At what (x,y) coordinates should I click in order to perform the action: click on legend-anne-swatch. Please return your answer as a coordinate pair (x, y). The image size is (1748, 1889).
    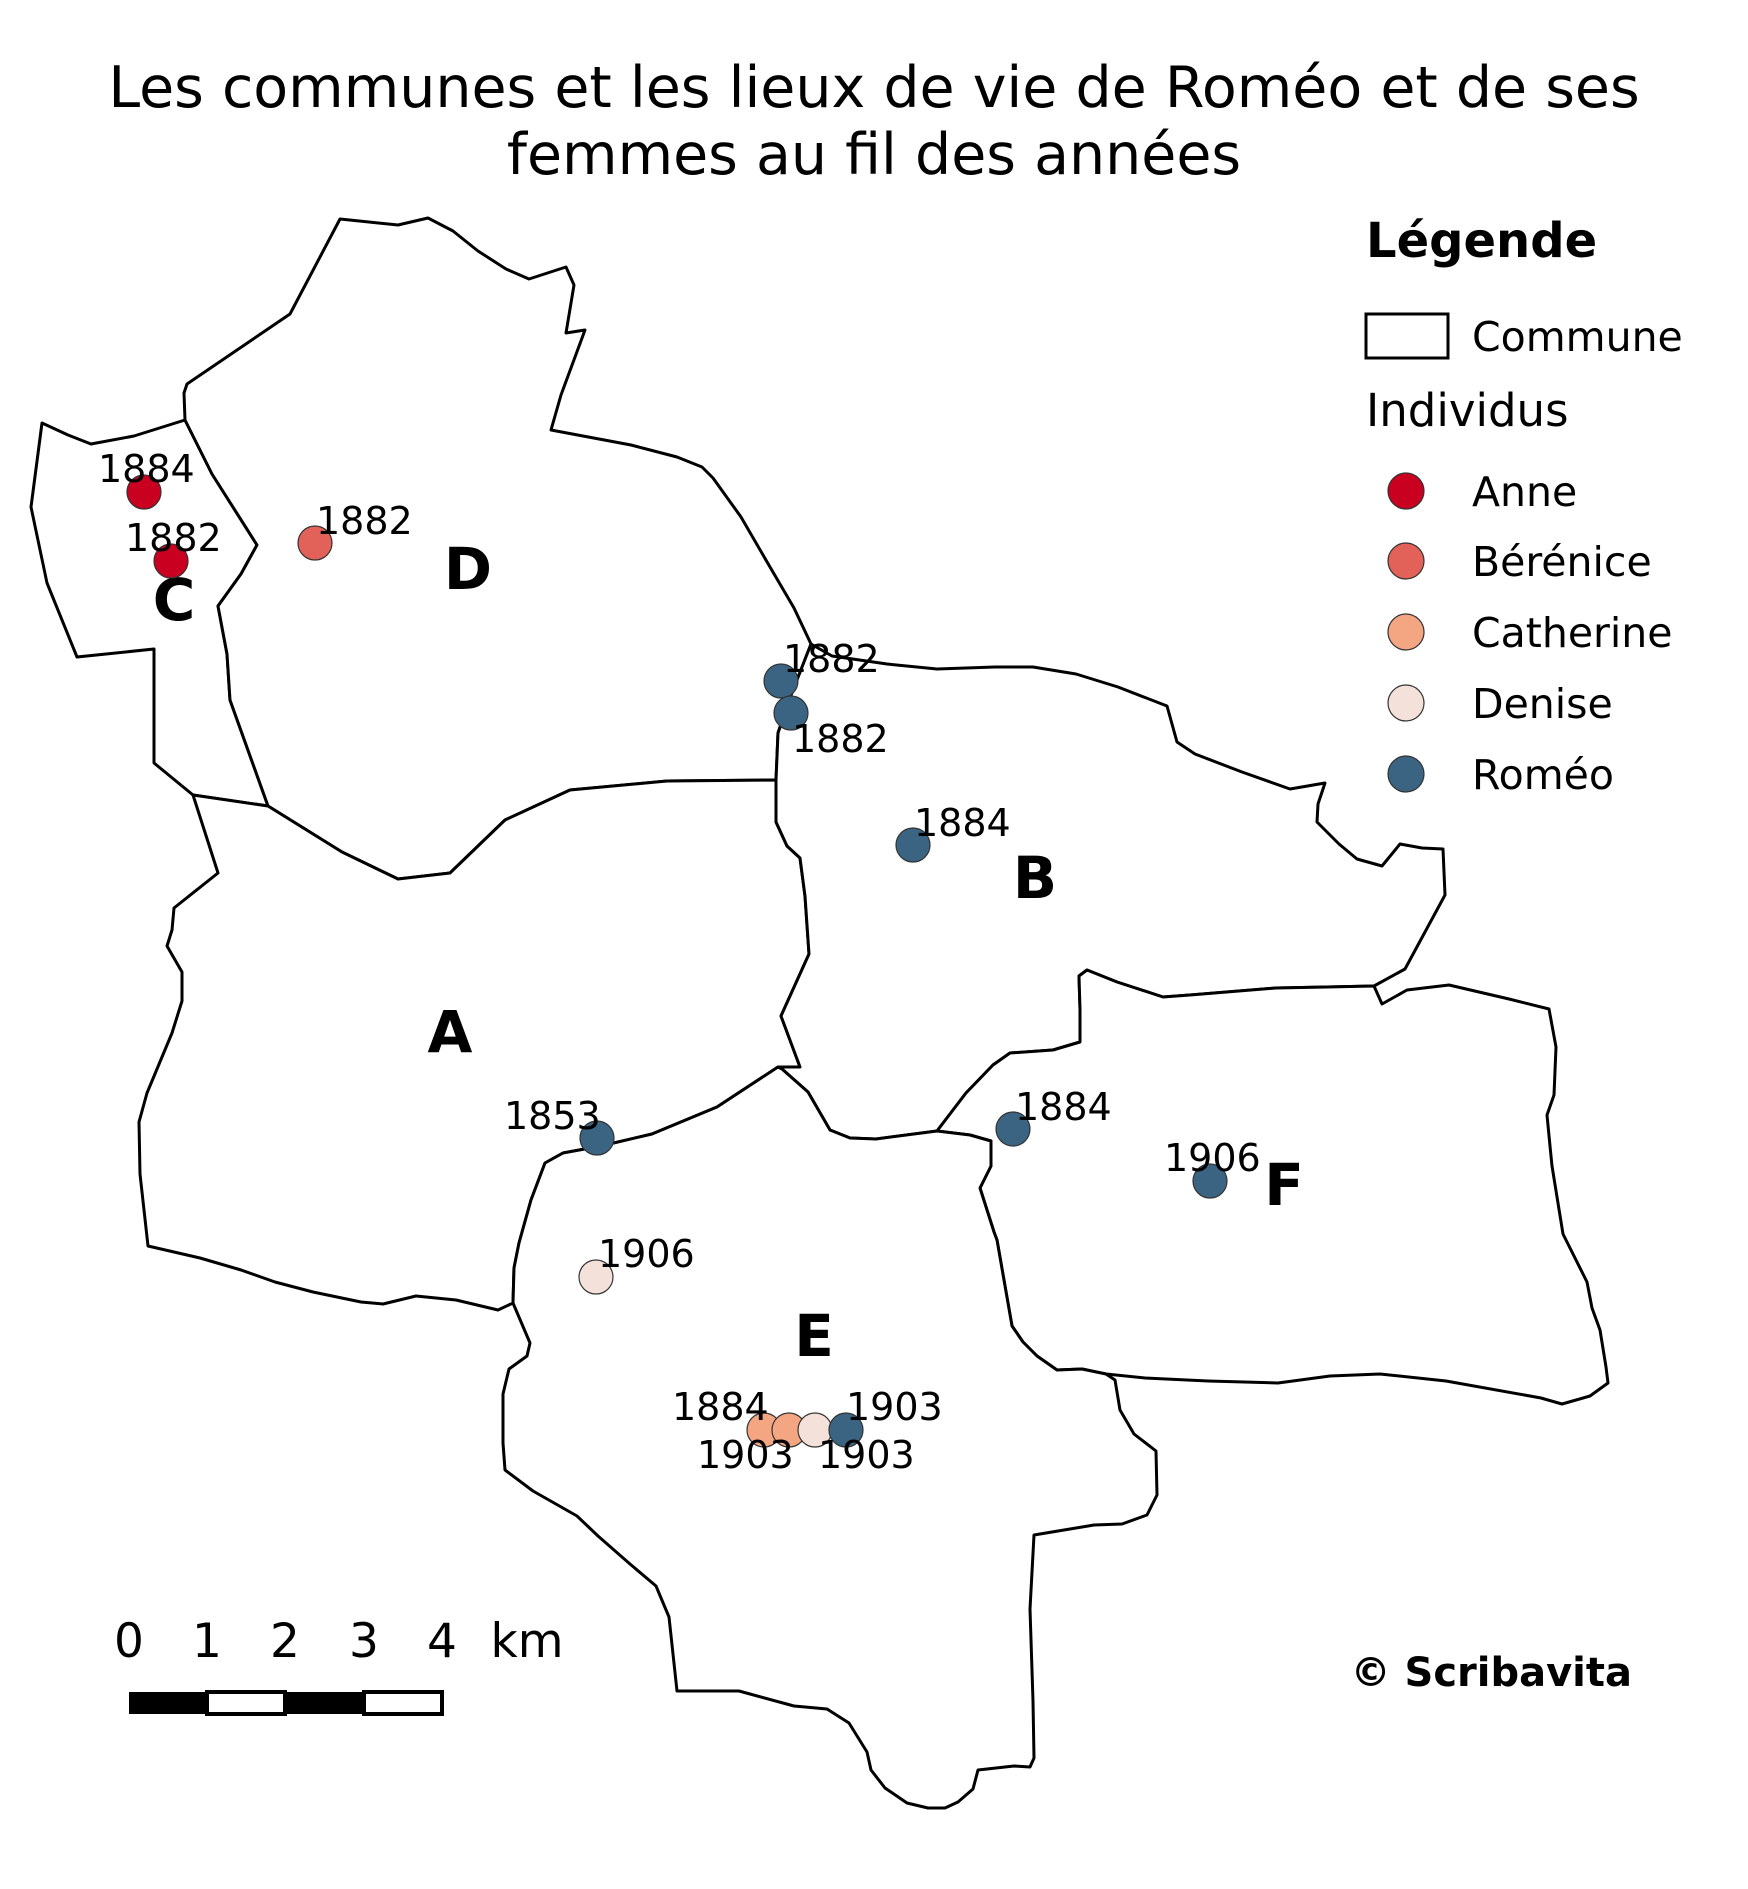
    Looking at the image, I should click on (1406, 491).